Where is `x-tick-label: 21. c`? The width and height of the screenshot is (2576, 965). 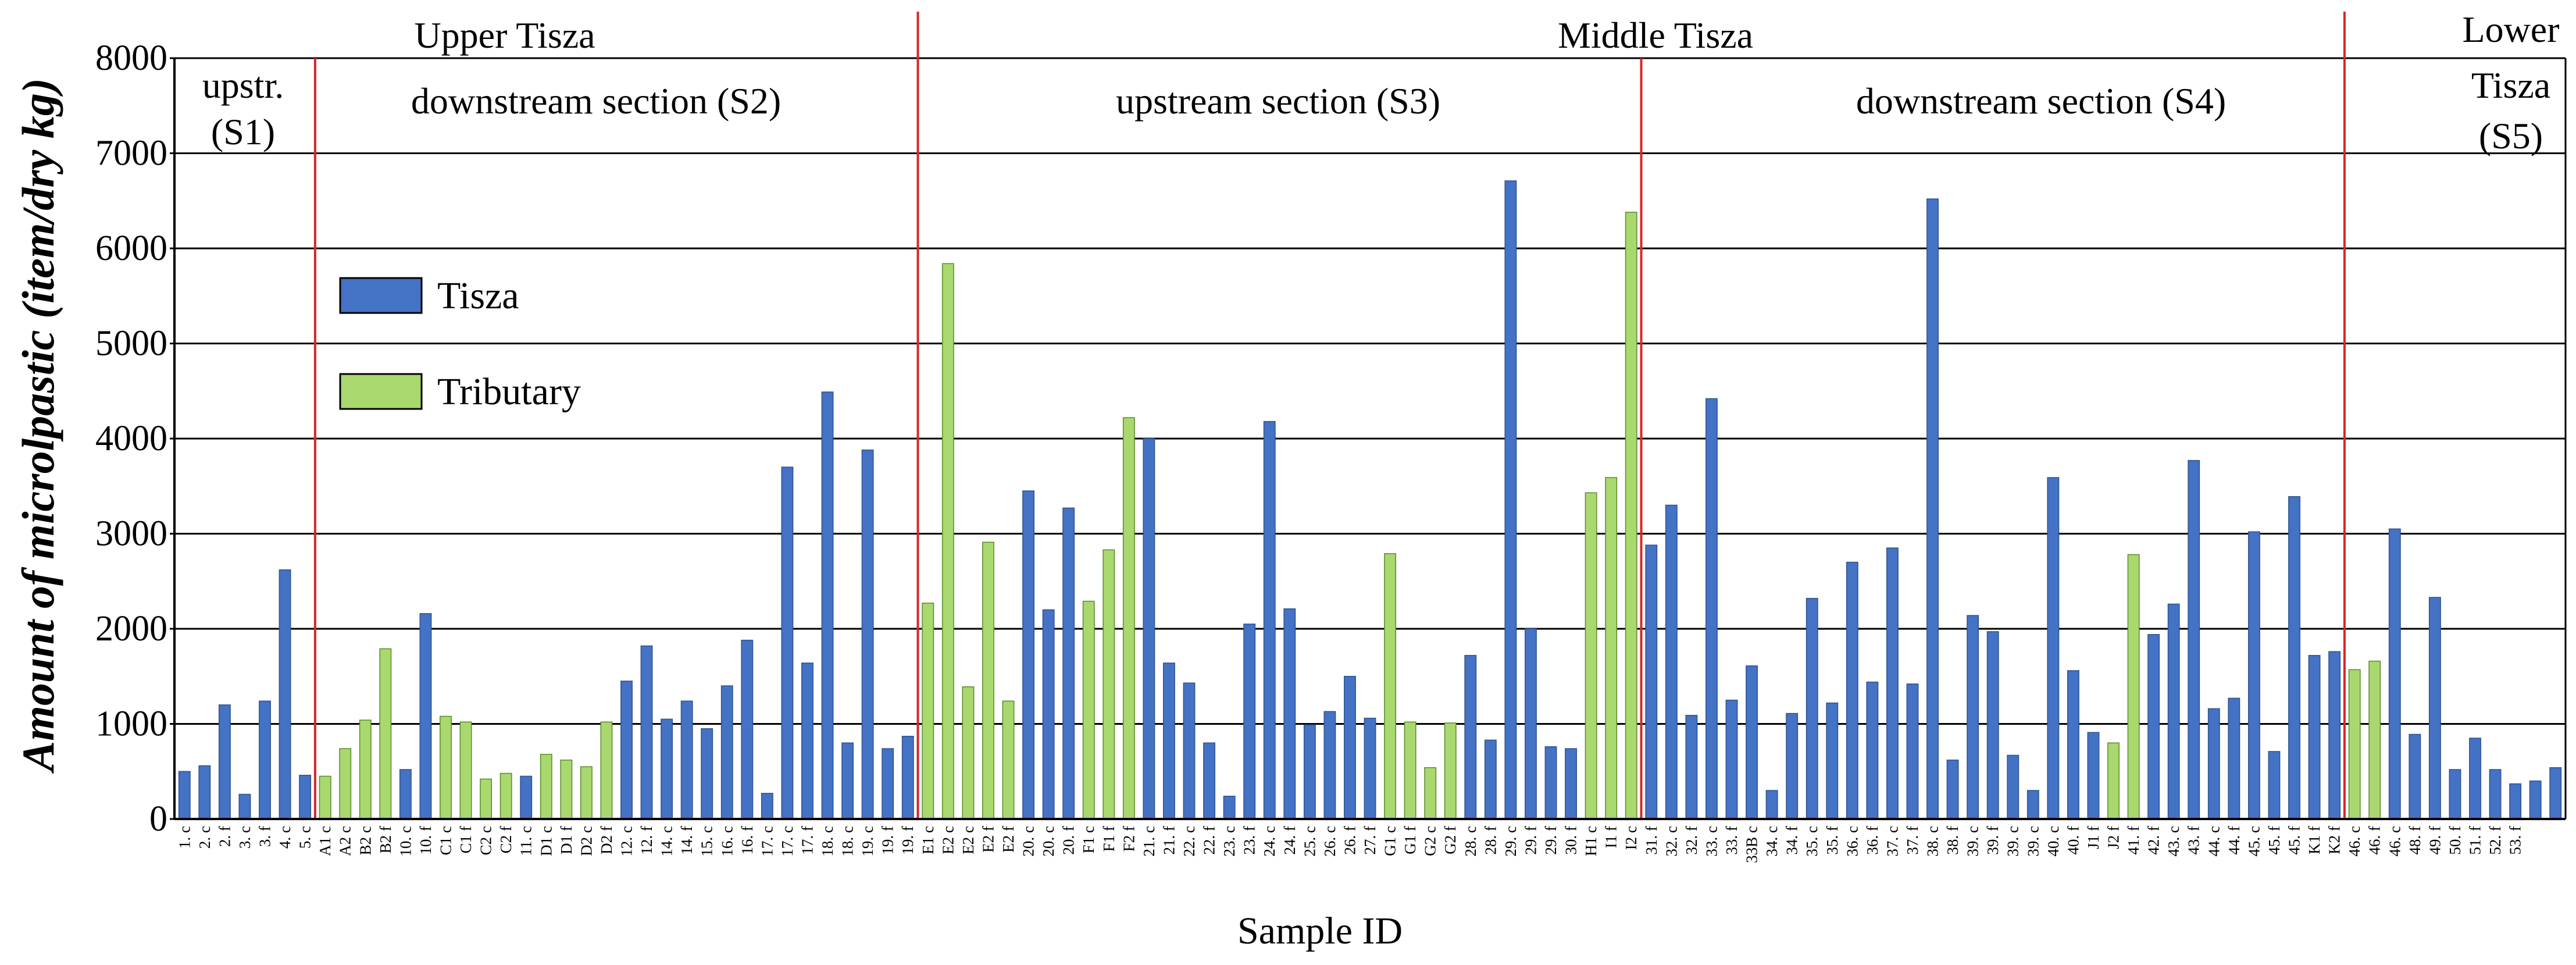 x-tick-label: 21. c is located at coordinates (1149, 841).